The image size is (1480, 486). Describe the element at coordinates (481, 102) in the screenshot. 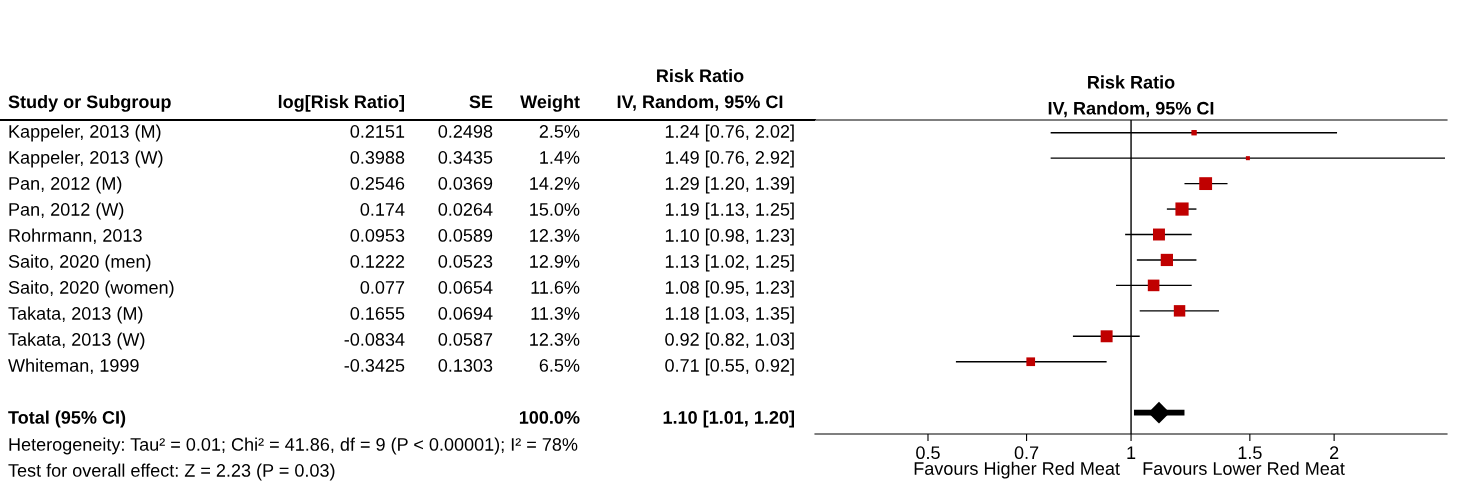

I see `category-label: SE` at that location.